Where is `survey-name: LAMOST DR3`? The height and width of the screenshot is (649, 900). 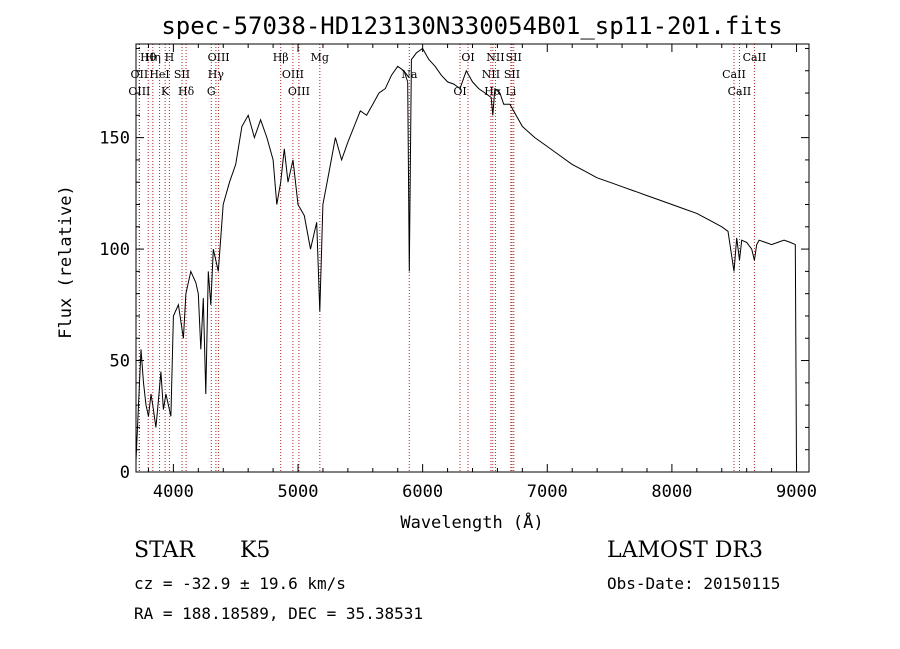 survey-name: LAMOST DR3 is located at coordinates (685, 550).